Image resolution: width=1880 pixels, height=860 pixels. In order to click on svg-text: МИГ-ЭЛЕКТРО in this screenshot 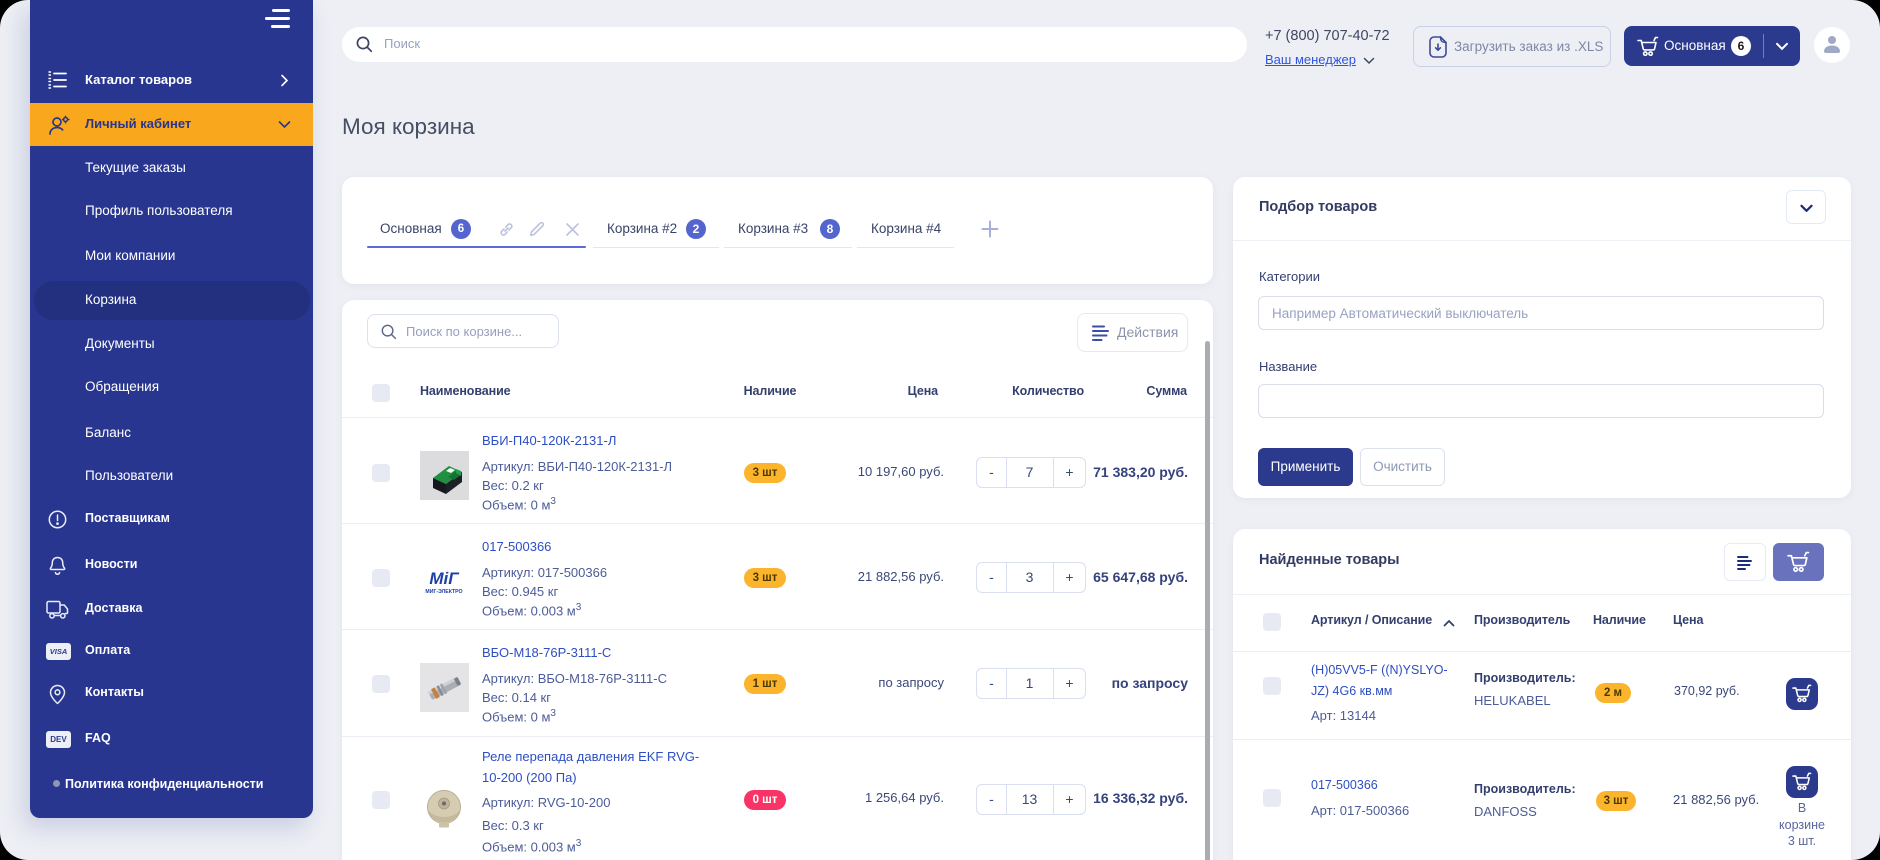, I will do `click(443, 592)`.